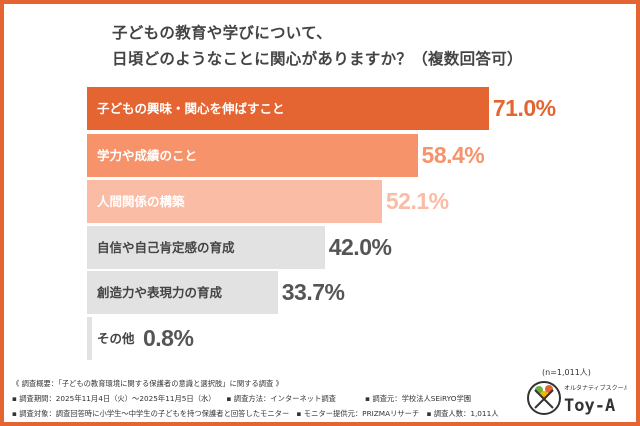 Image resolution: width=640 pixels, height=426 pixels. I want to click on value-label: 52.1%, so click(417, 201).